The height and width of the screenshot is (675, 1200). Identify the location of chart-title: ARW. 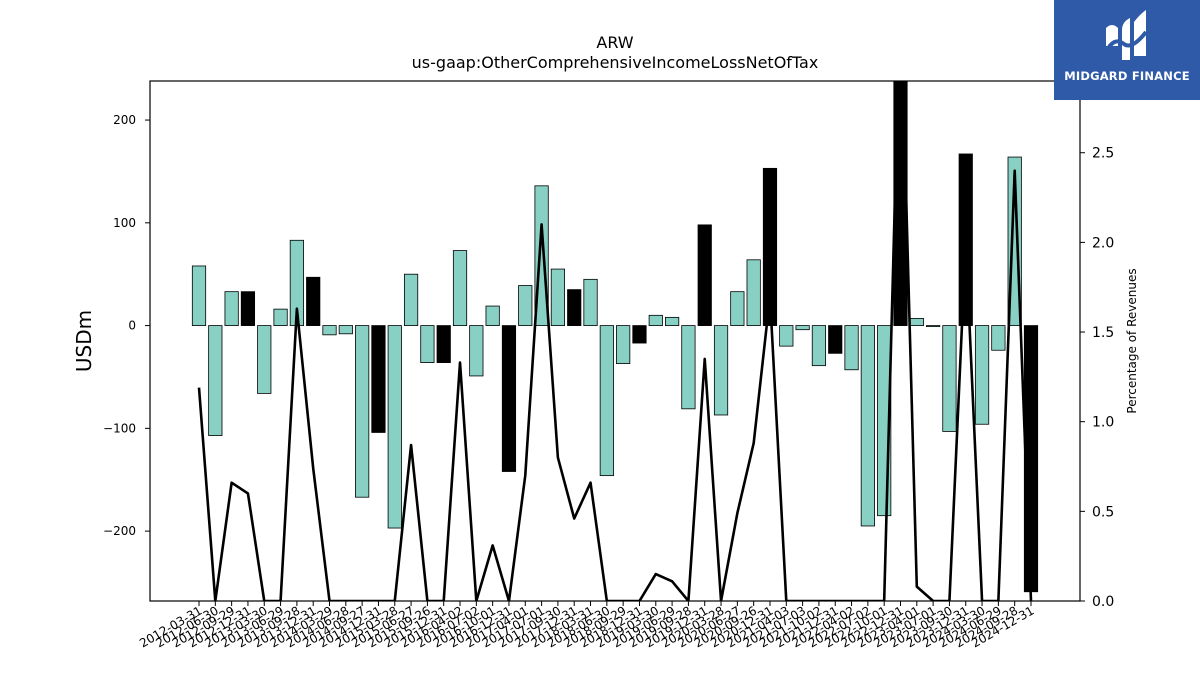
(614, 42).